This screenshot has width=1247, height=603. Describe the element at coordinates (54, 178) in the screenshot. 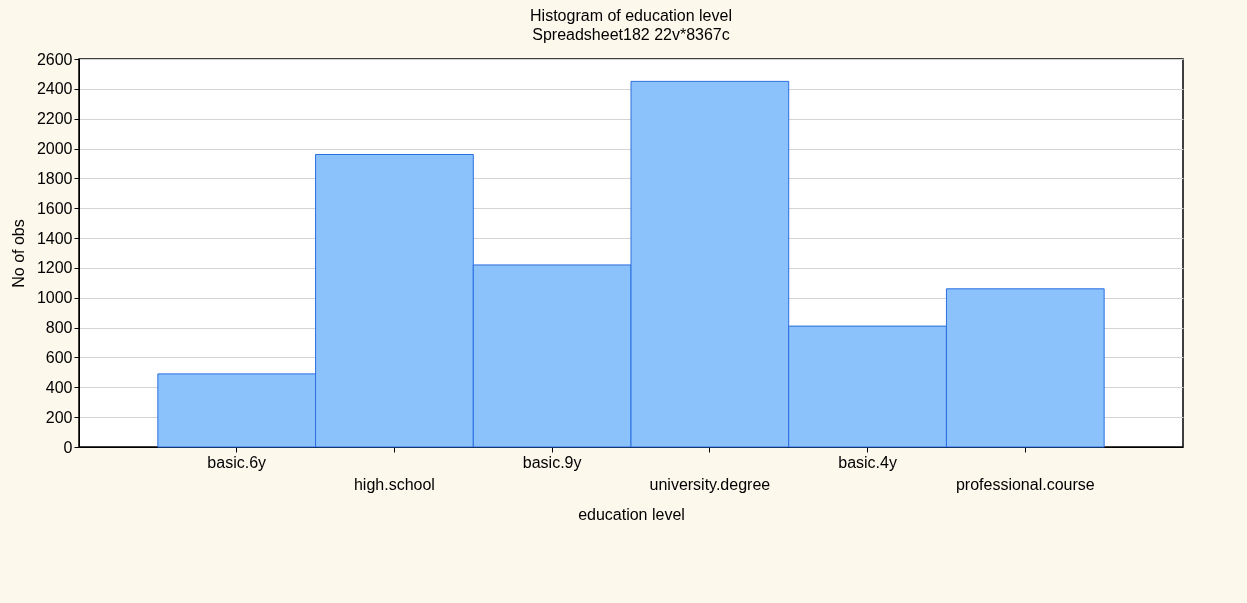

I see `y-tick-label: 1800` at that location.